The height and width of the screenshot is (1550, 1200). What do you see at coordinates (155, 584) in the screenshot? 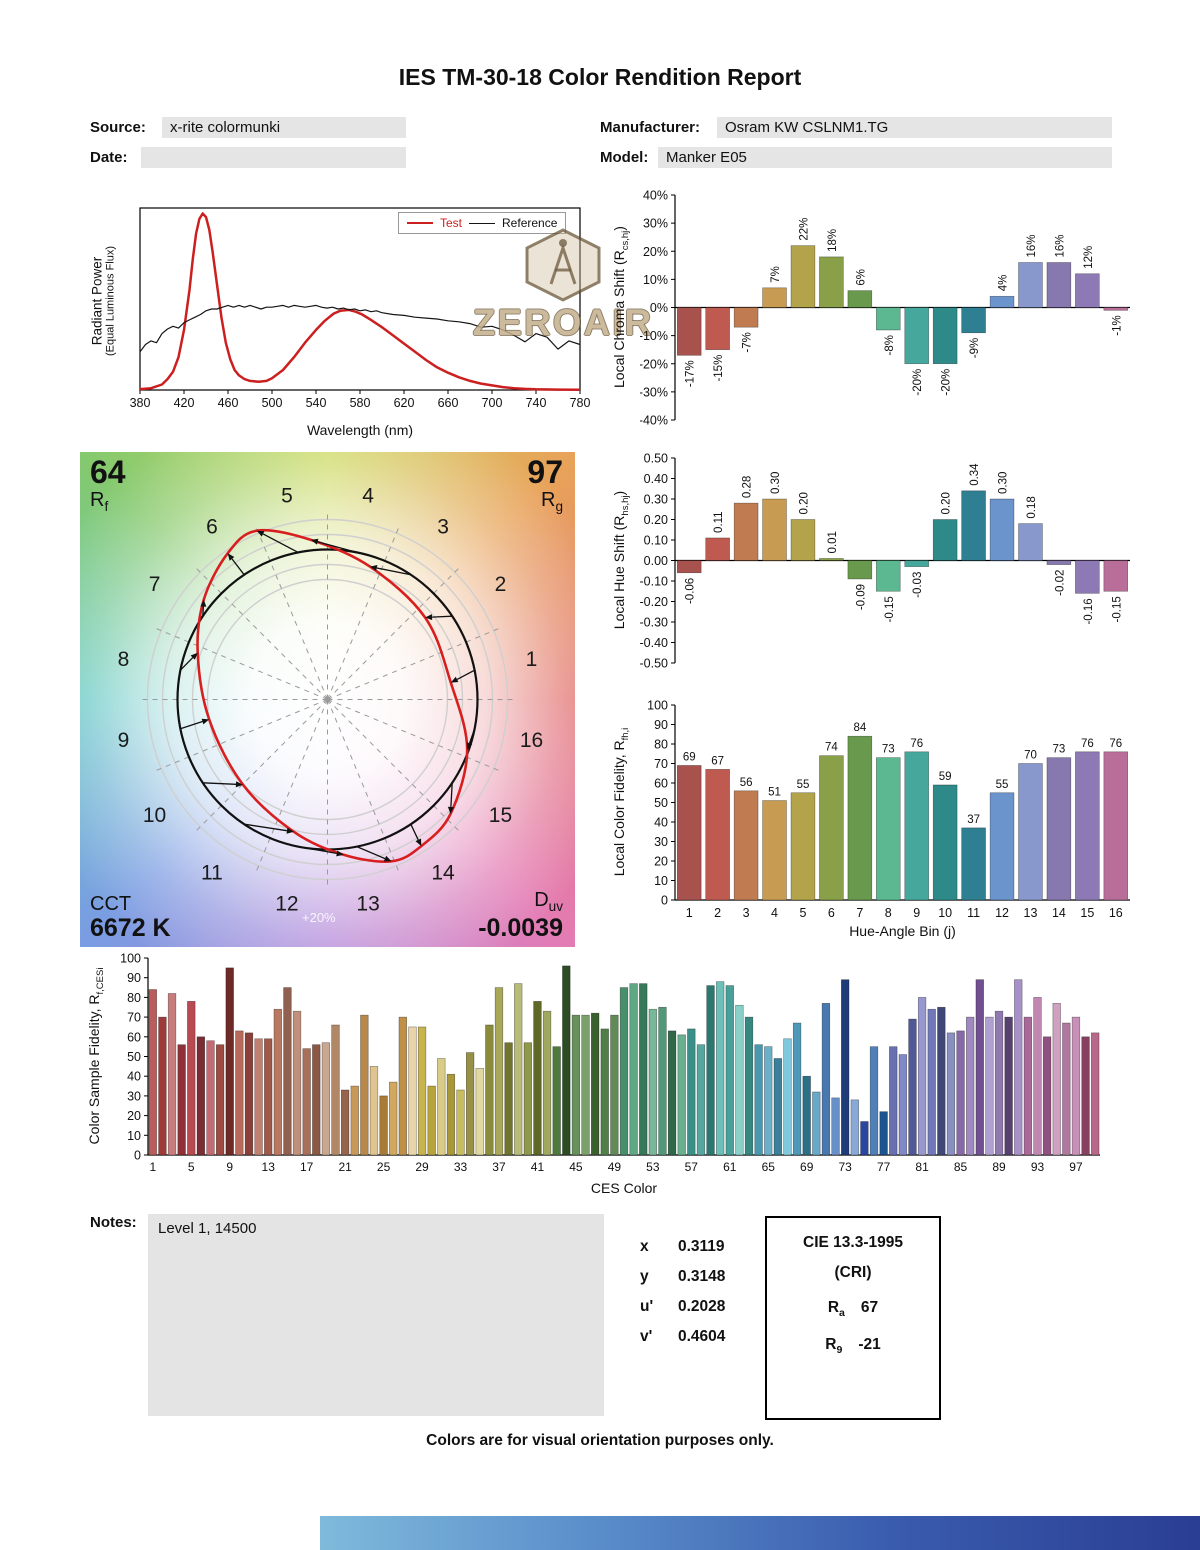
I see `svg-text: 7` at bounding box center [155, 584].